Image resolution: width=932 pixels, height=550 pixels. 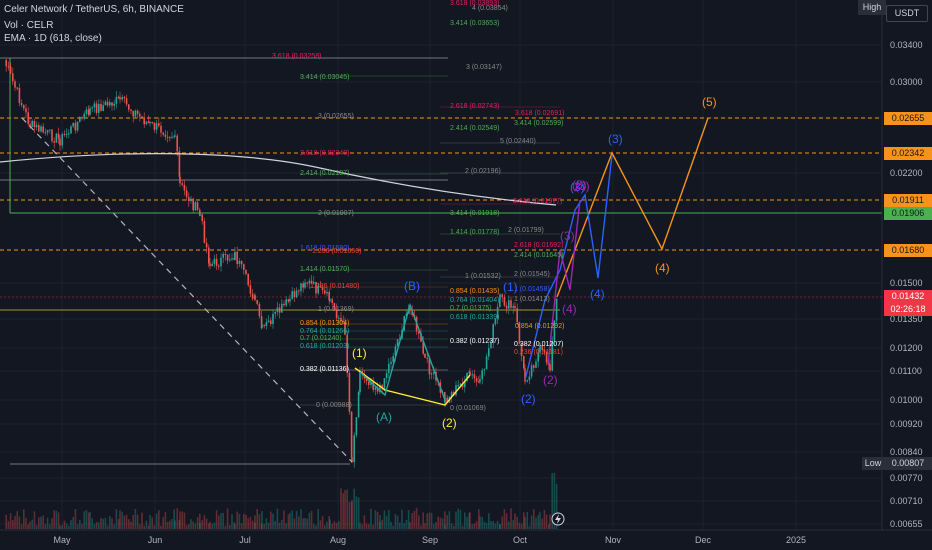 I want to click on high-button: High, so click(x=872, y=7).